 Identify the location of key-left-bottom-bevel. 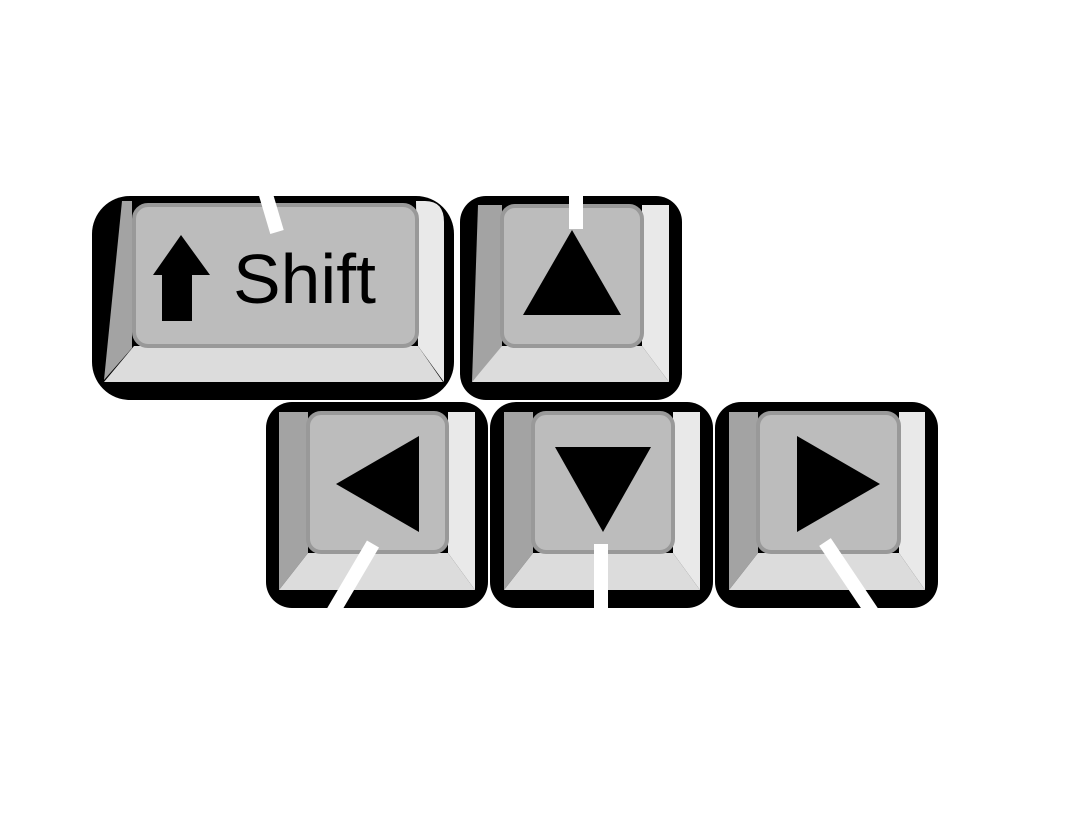
(377, 571).